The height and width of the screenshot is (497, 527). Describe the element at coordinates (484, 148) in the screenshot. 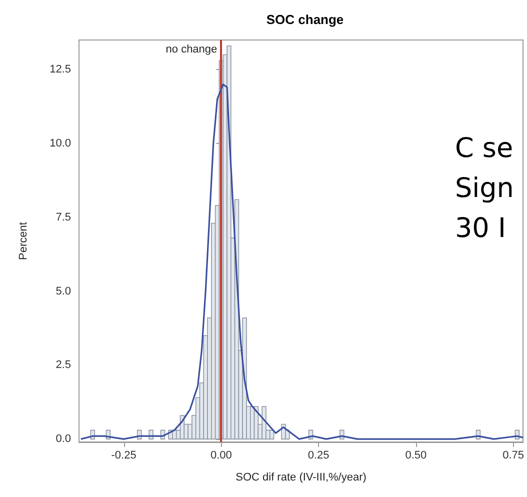

I see `annotation: C se` at that location.